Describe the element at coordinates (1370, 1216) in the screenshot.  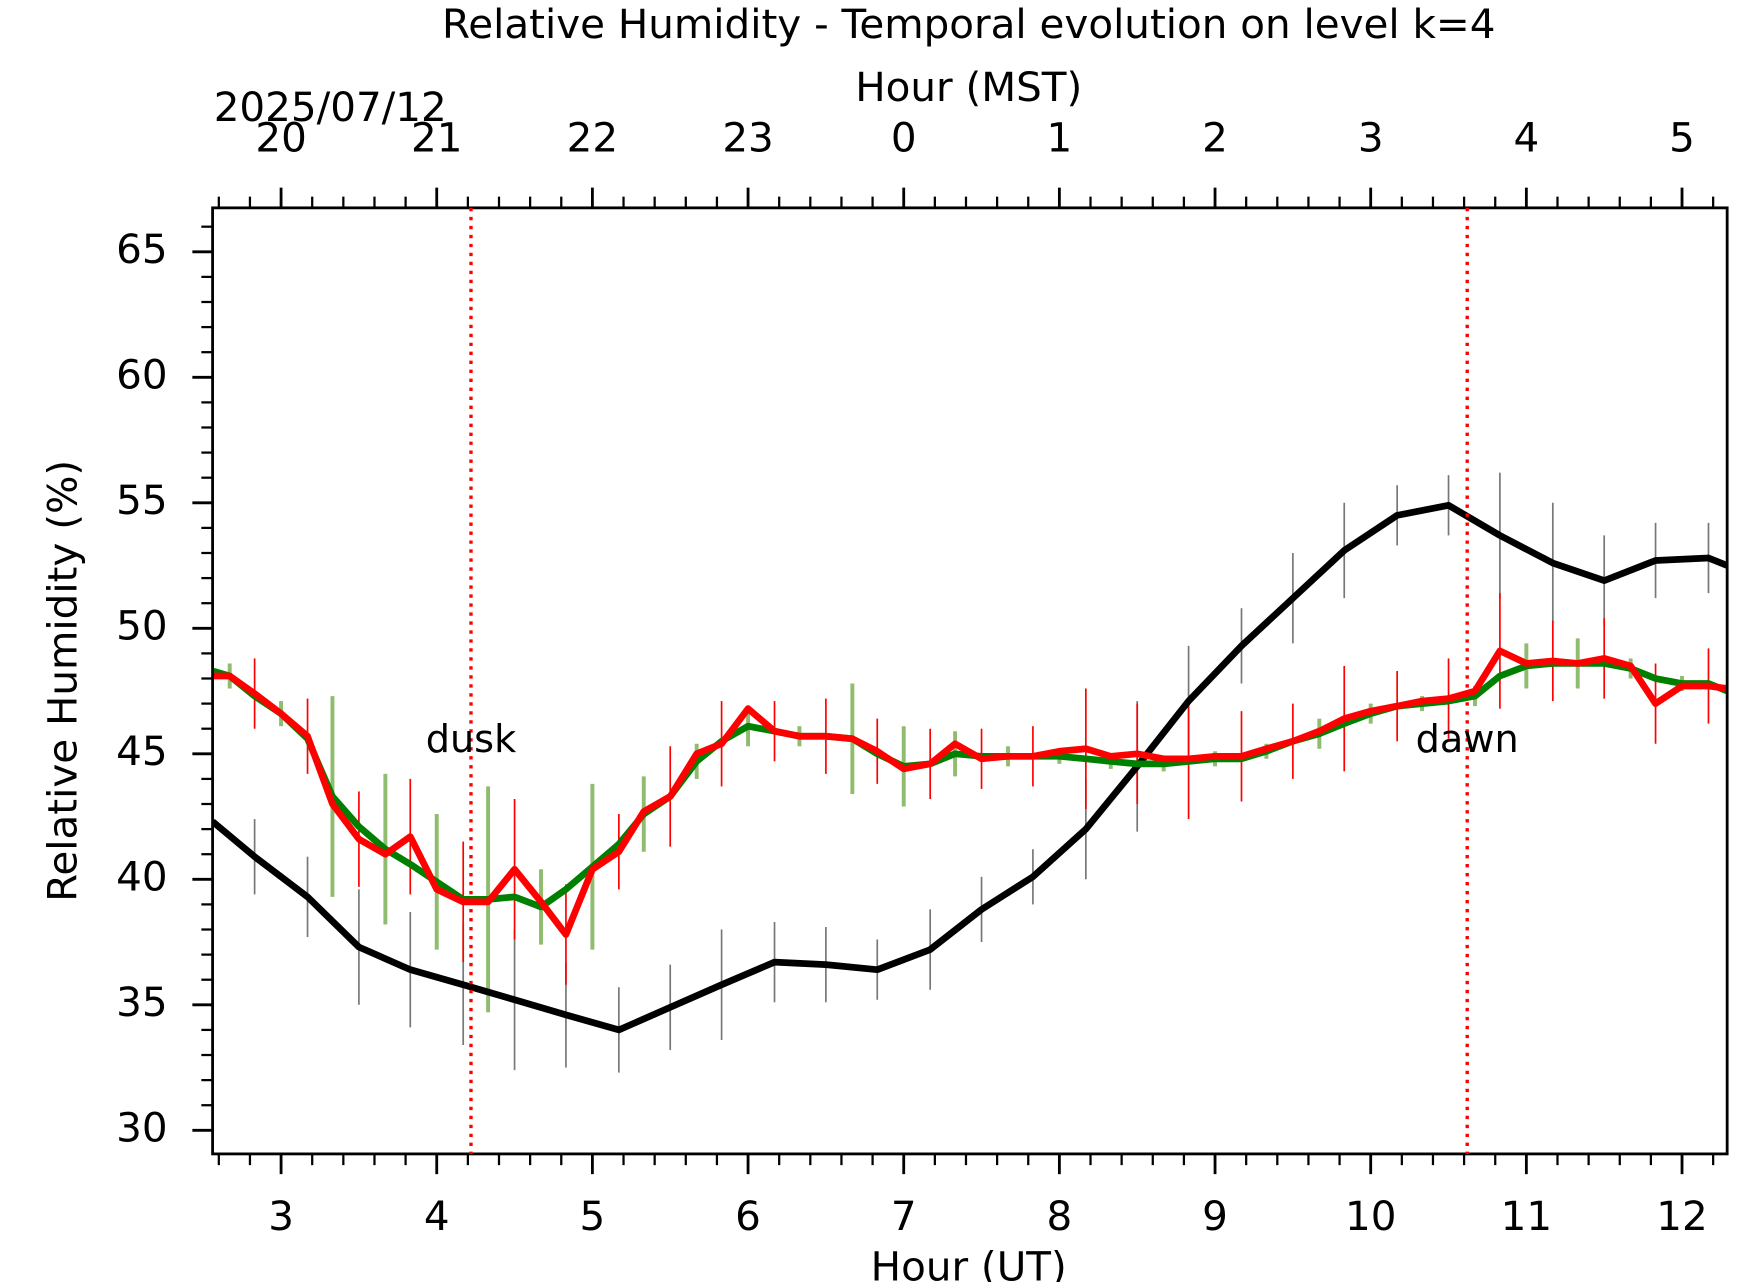
I see `x-tick-label: 10` at that location.